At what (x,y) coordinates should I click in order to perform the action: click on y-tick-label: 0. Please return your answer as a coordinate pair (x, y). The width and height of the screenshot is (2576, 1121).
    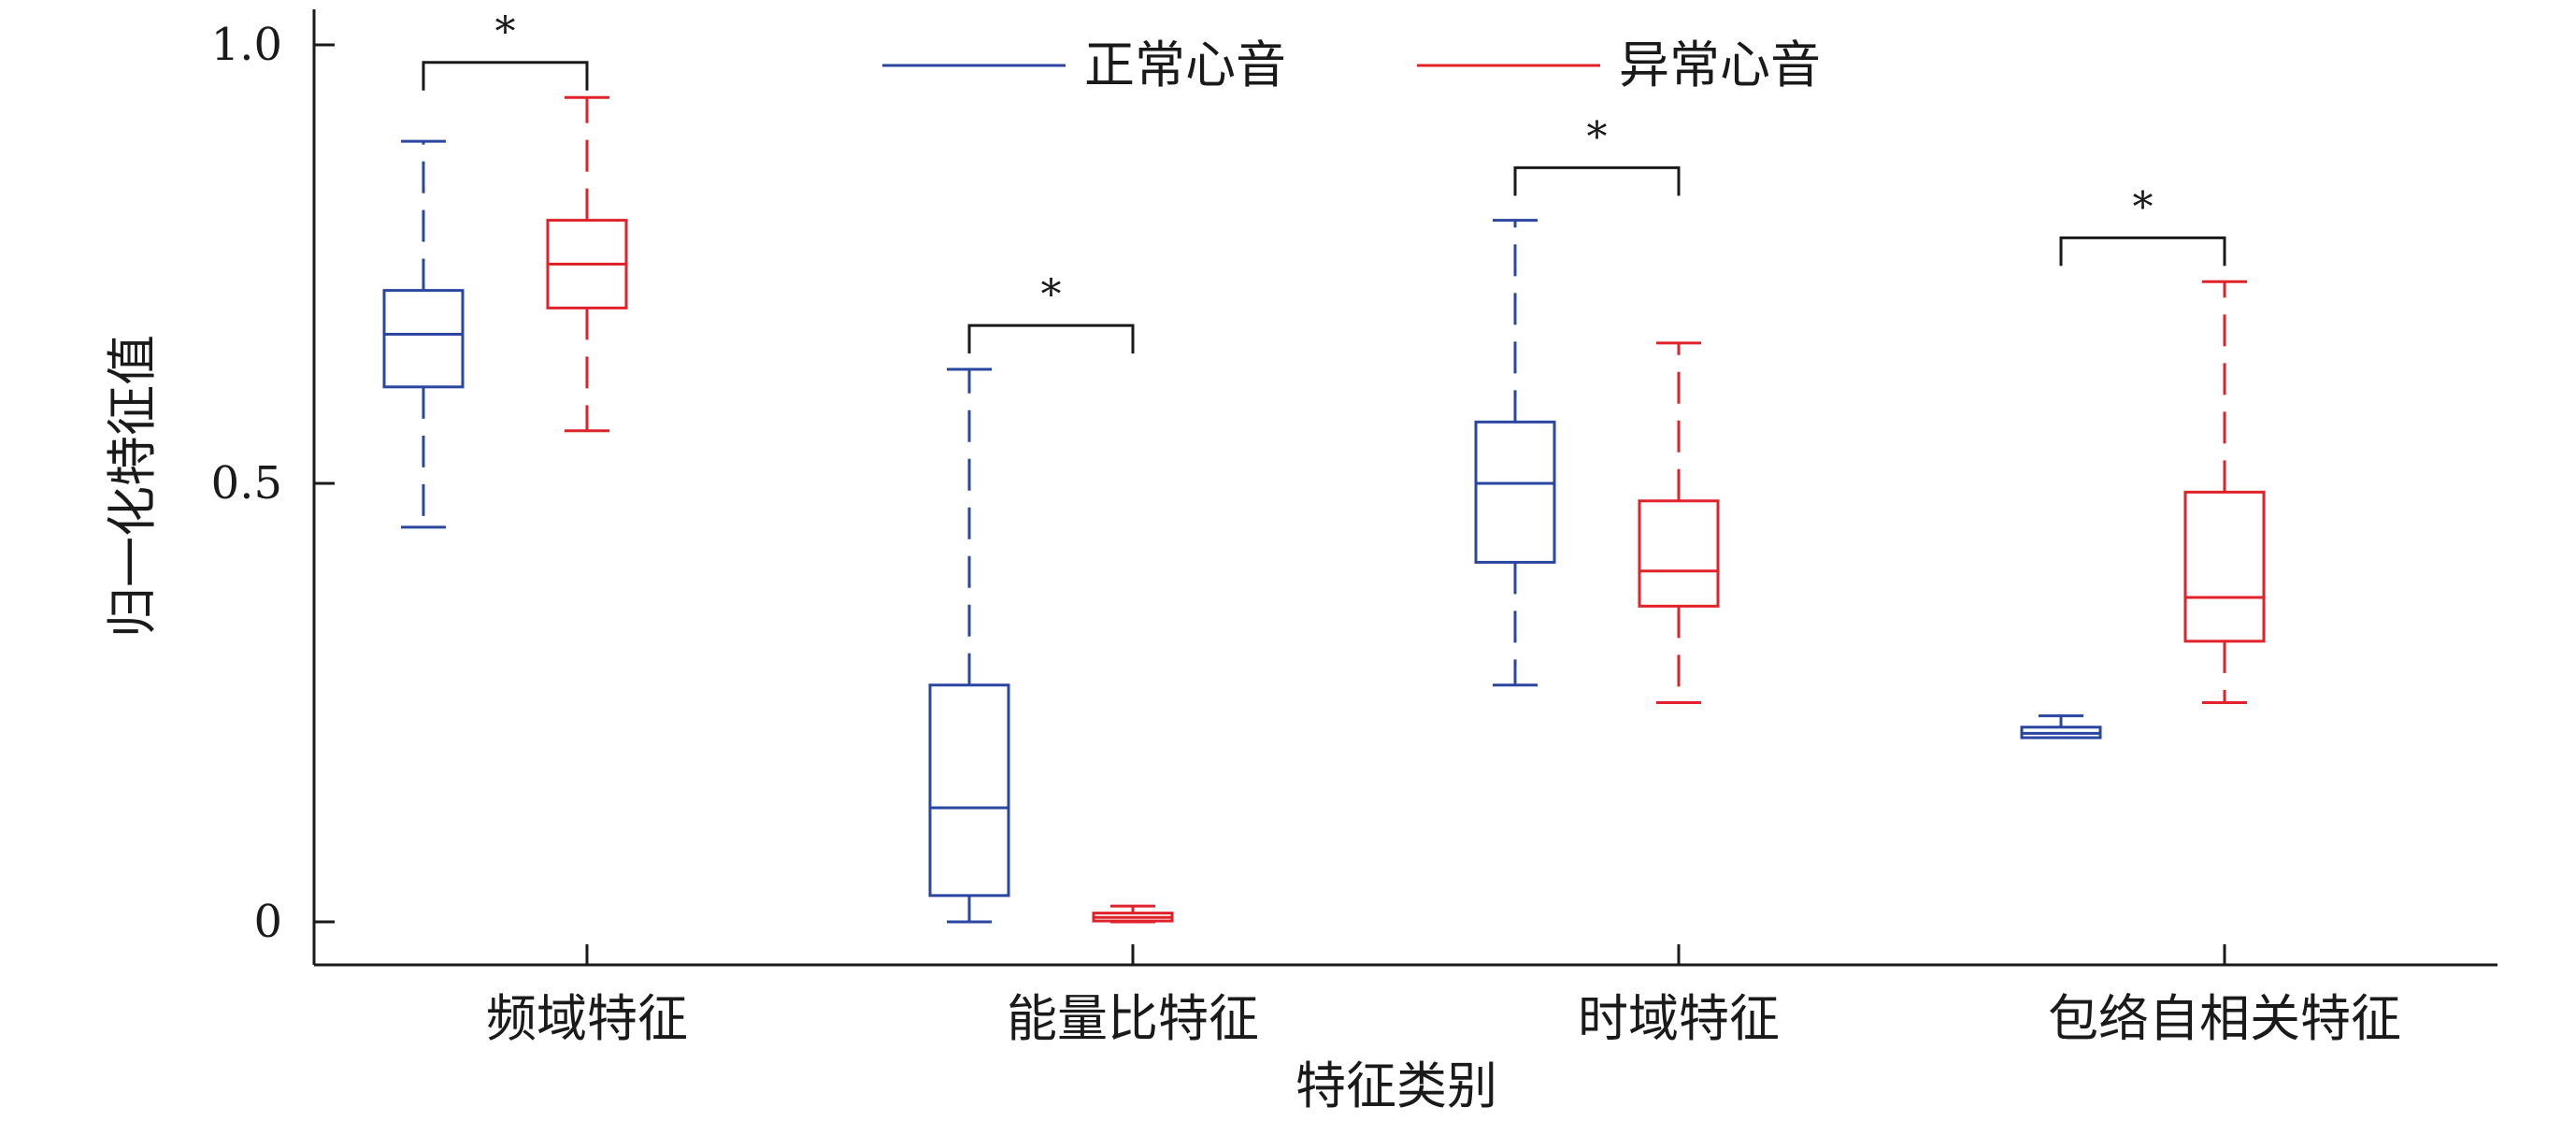
    Looking at the image, I should click on (267, 922).